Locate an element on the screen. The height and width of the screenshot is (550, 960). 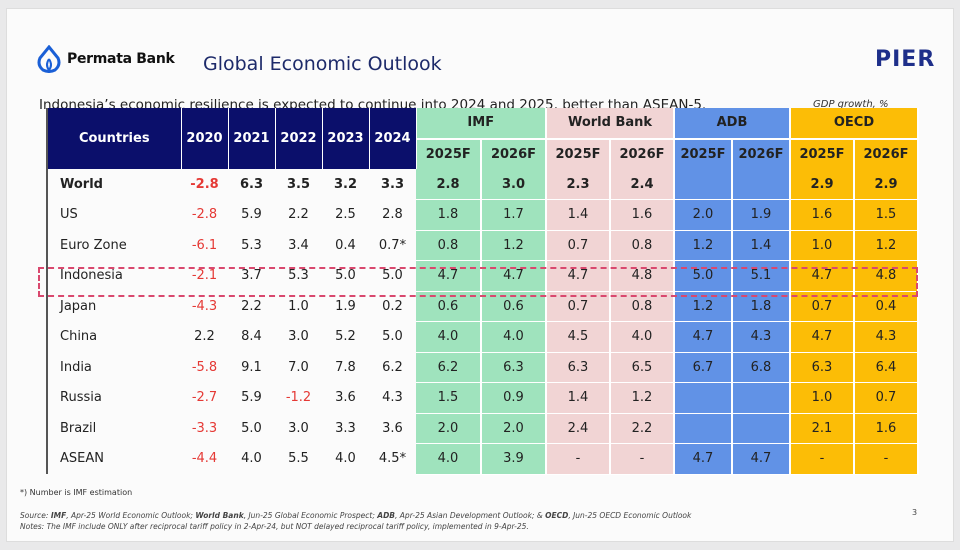
adb-value-2026f: 4.7 is located at coordinates (761, 459).